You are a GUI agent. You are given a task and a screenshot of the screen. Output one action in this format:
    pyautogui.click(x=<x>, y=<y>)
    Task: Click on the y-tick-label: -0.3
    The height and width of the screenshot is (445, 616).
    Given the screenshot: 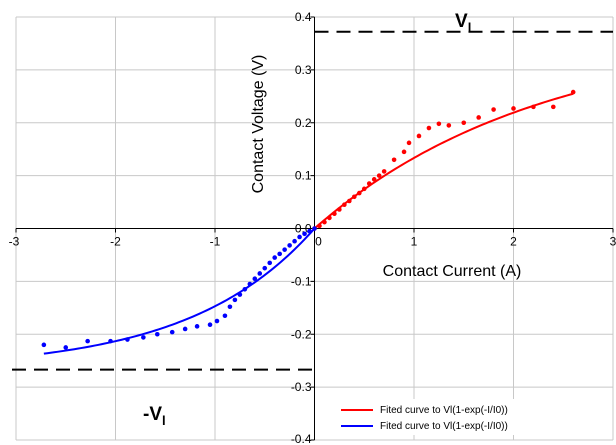 What is the action you would take?
    pyautogui.click(x=301, y=387)
    